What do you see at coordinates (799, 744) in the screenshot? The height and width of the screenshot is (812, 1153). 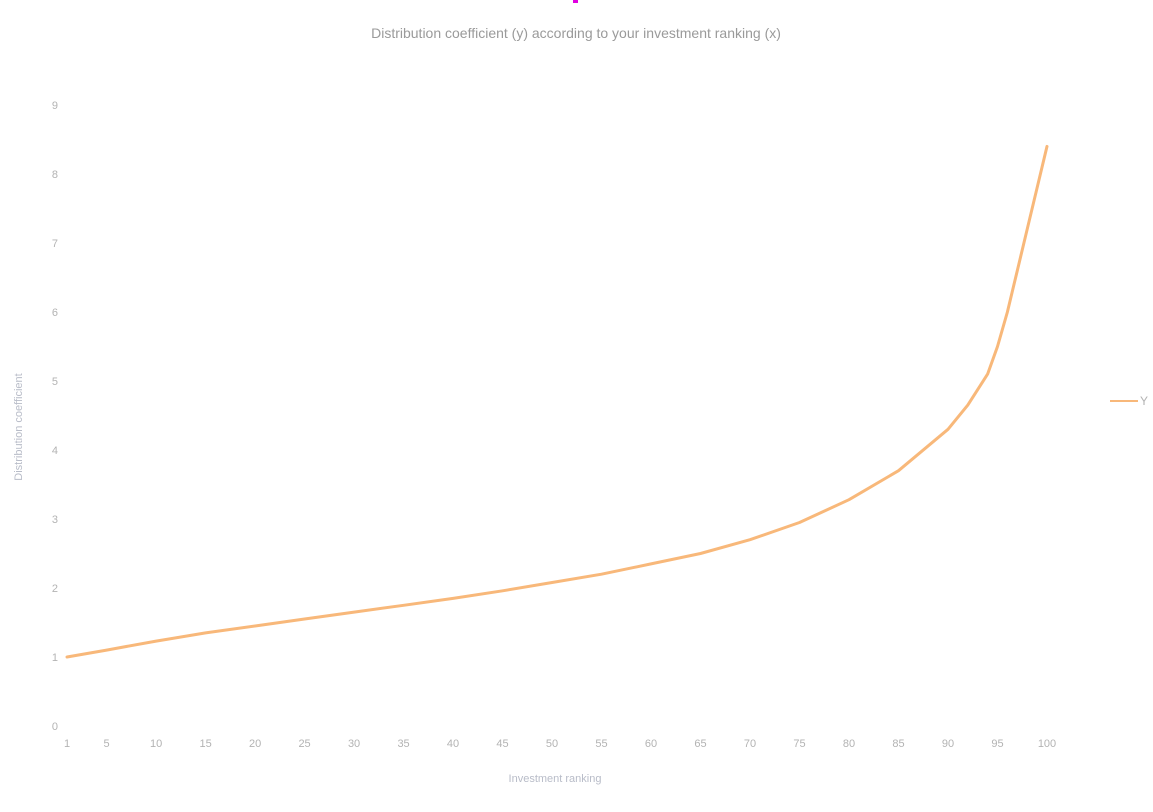 I see `x-tick-label: 75` at bounding box center [799, 744].